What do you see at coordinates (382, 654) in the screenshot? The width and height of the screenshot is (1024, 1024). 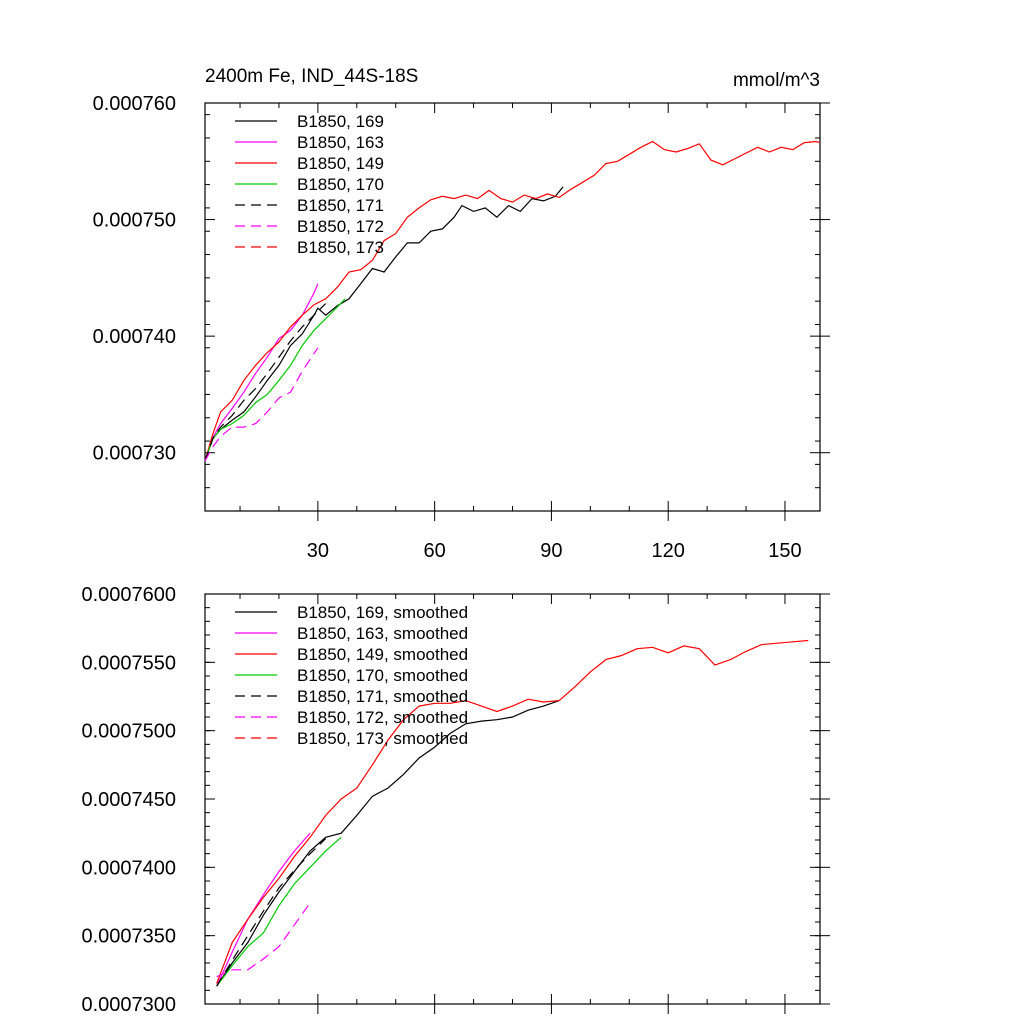 I see `bottom-legend-label: B1850, 149, smoothed` at bounding box center [382, 654].